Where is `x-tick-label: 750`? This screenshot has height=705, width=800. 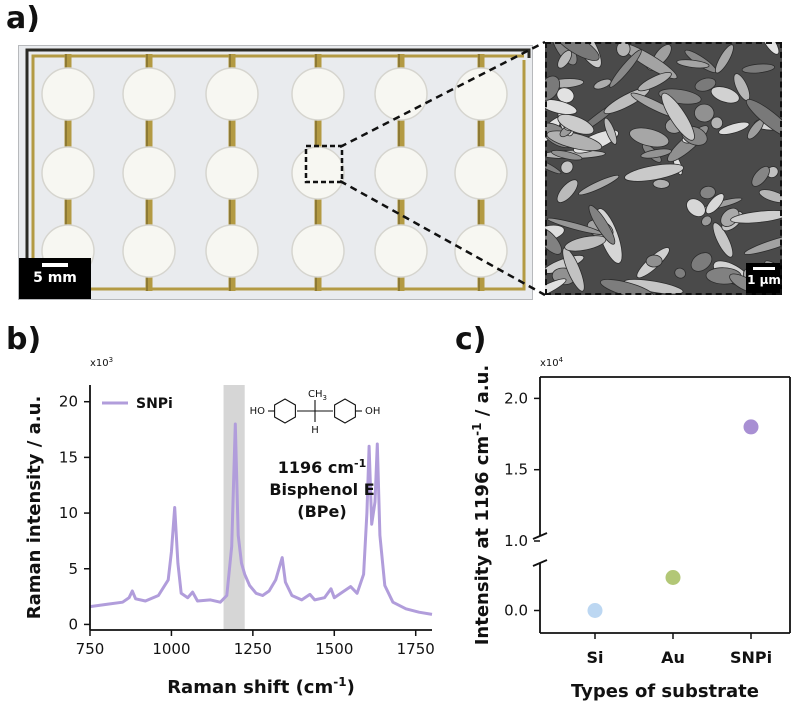 x-tick-label: 750 is located at coordinates (90, 649).